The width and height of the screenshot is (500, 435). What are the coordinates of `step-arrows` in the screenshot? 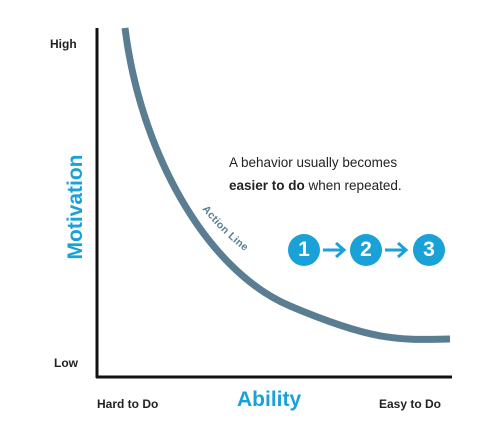 It's located at (366, 250).